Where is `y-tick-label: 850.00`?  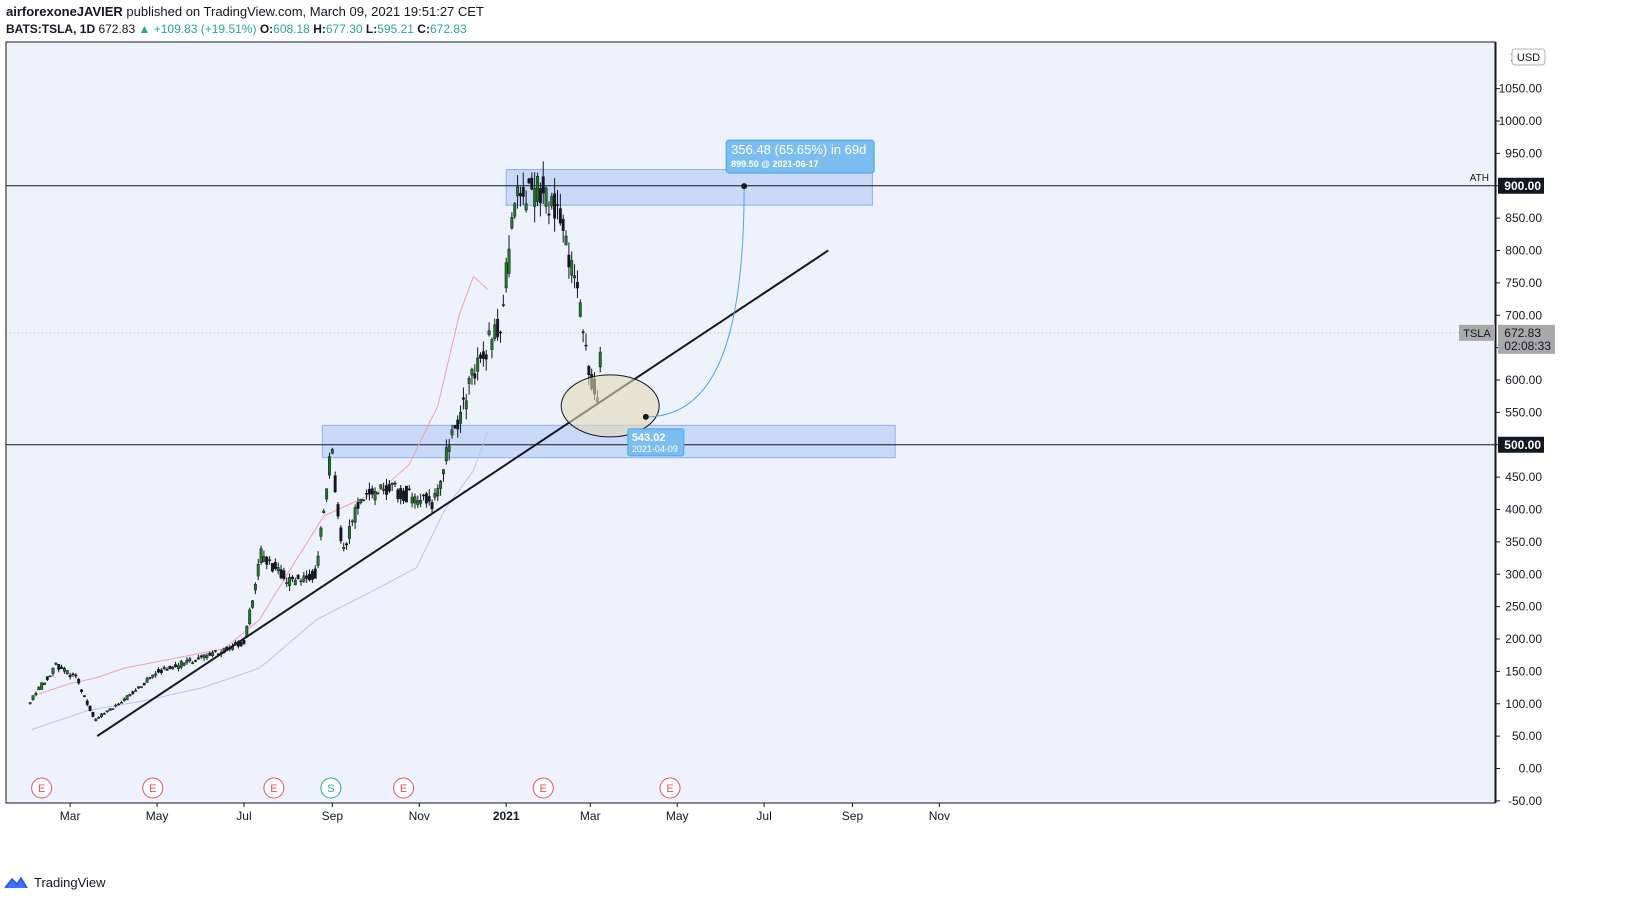
y-tick-label: 850.00 is located at coordinates (1523, 218).